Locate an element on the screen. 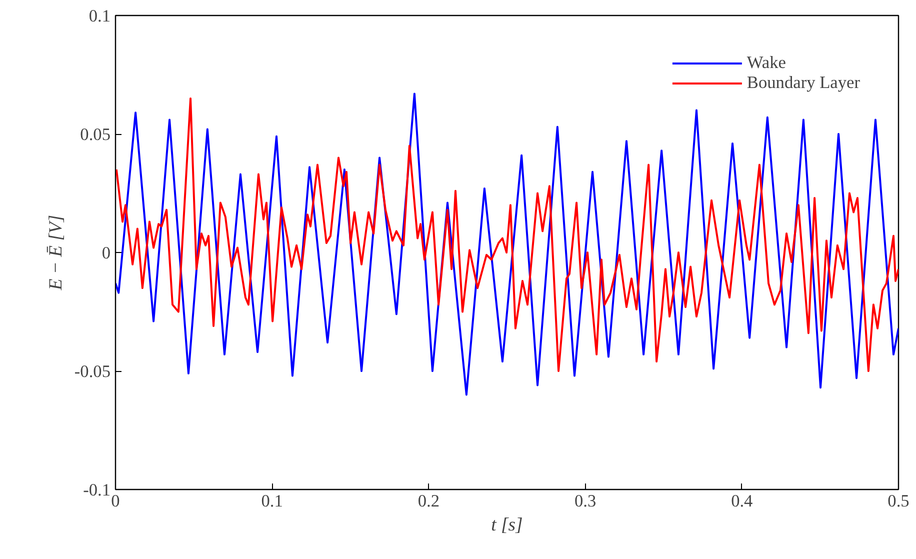 The image size is (916, 559). legend-label: Boundary Layer is located at coordinates (803, 83).